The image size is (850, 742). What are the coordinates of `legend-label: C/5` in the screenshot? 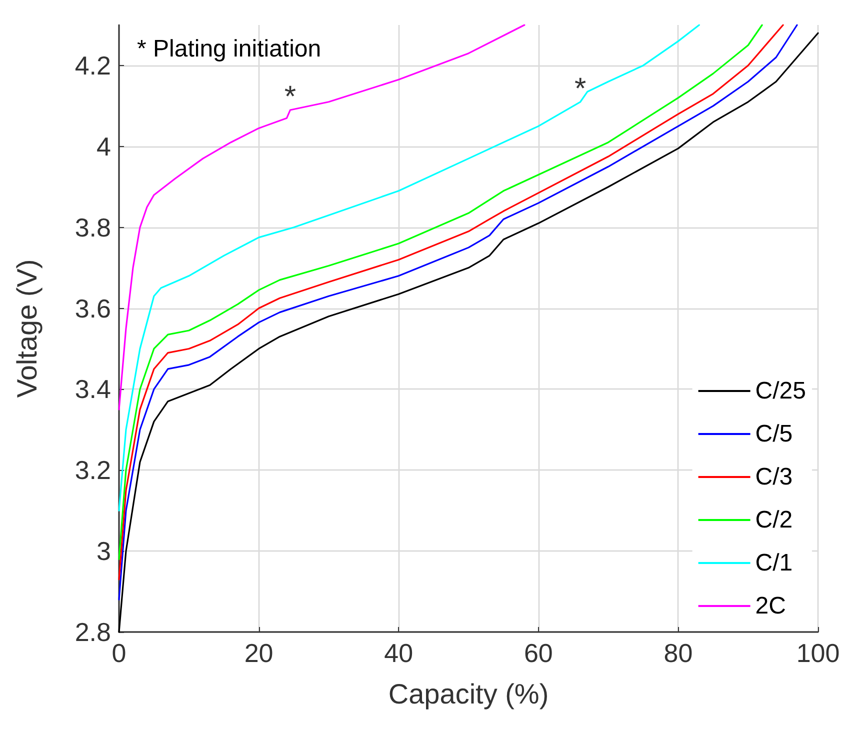 It's located at (774, 434).